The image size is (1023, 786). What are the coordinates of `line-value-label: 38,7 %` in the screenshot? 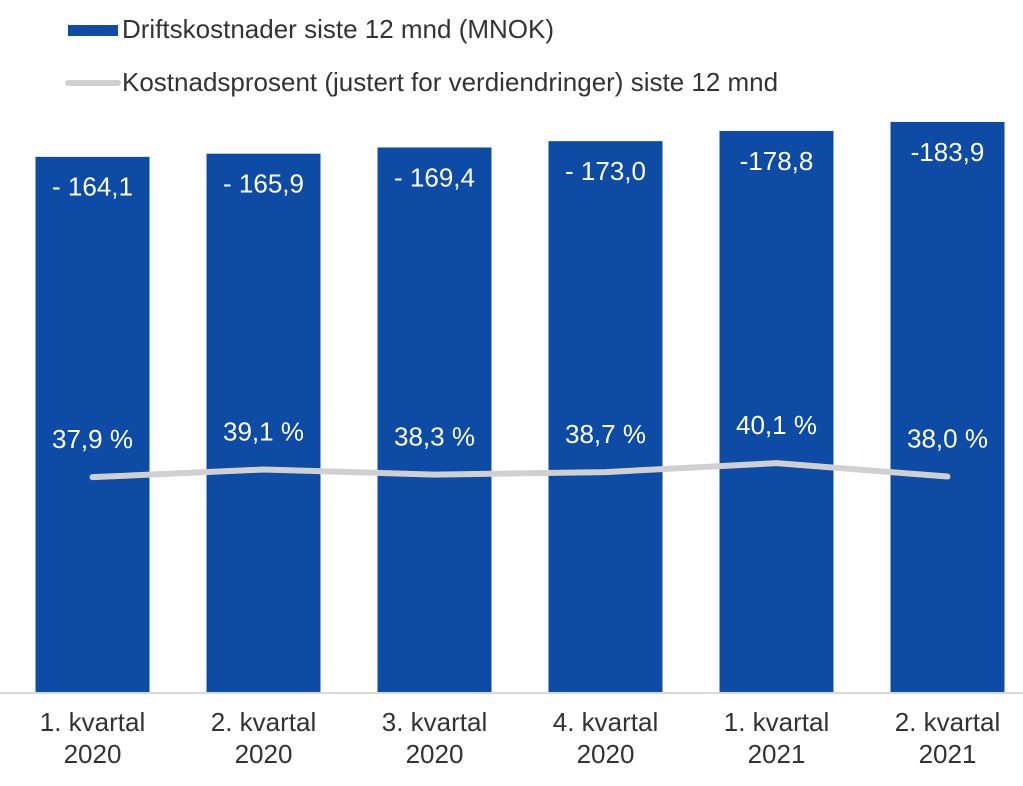 It's located at (605, 434).